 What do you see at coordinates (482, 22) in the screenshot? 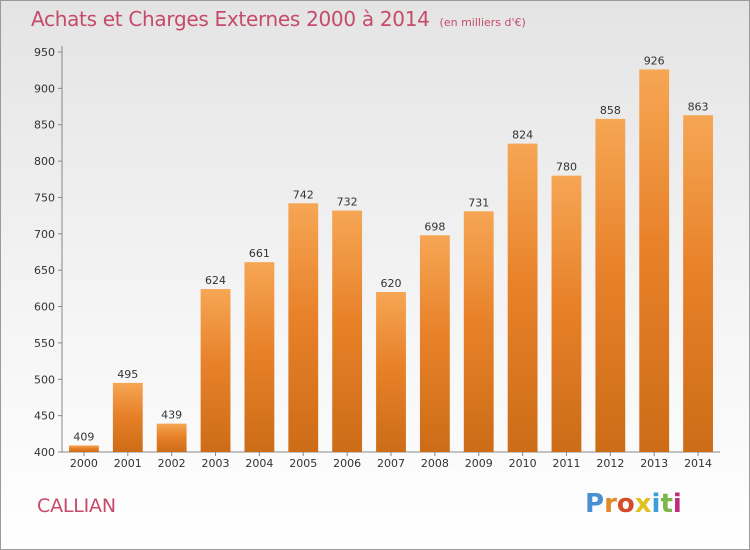
I see `chart-subtitle: (en milliers d'€)` at bounding box center [482, 22].